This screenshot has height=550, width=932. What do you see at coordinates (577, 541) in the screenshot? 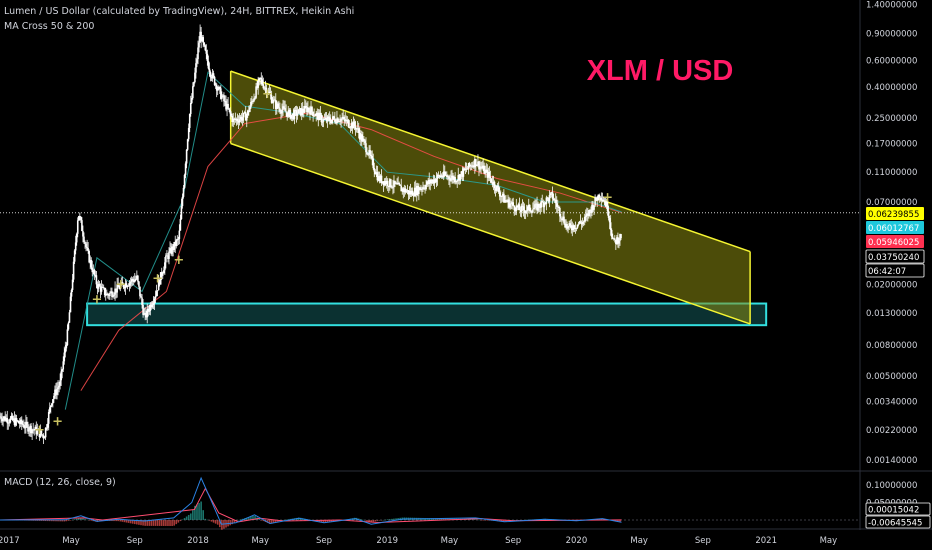
I see `time-tick-label: 2020` at bounding box center [577, 541].